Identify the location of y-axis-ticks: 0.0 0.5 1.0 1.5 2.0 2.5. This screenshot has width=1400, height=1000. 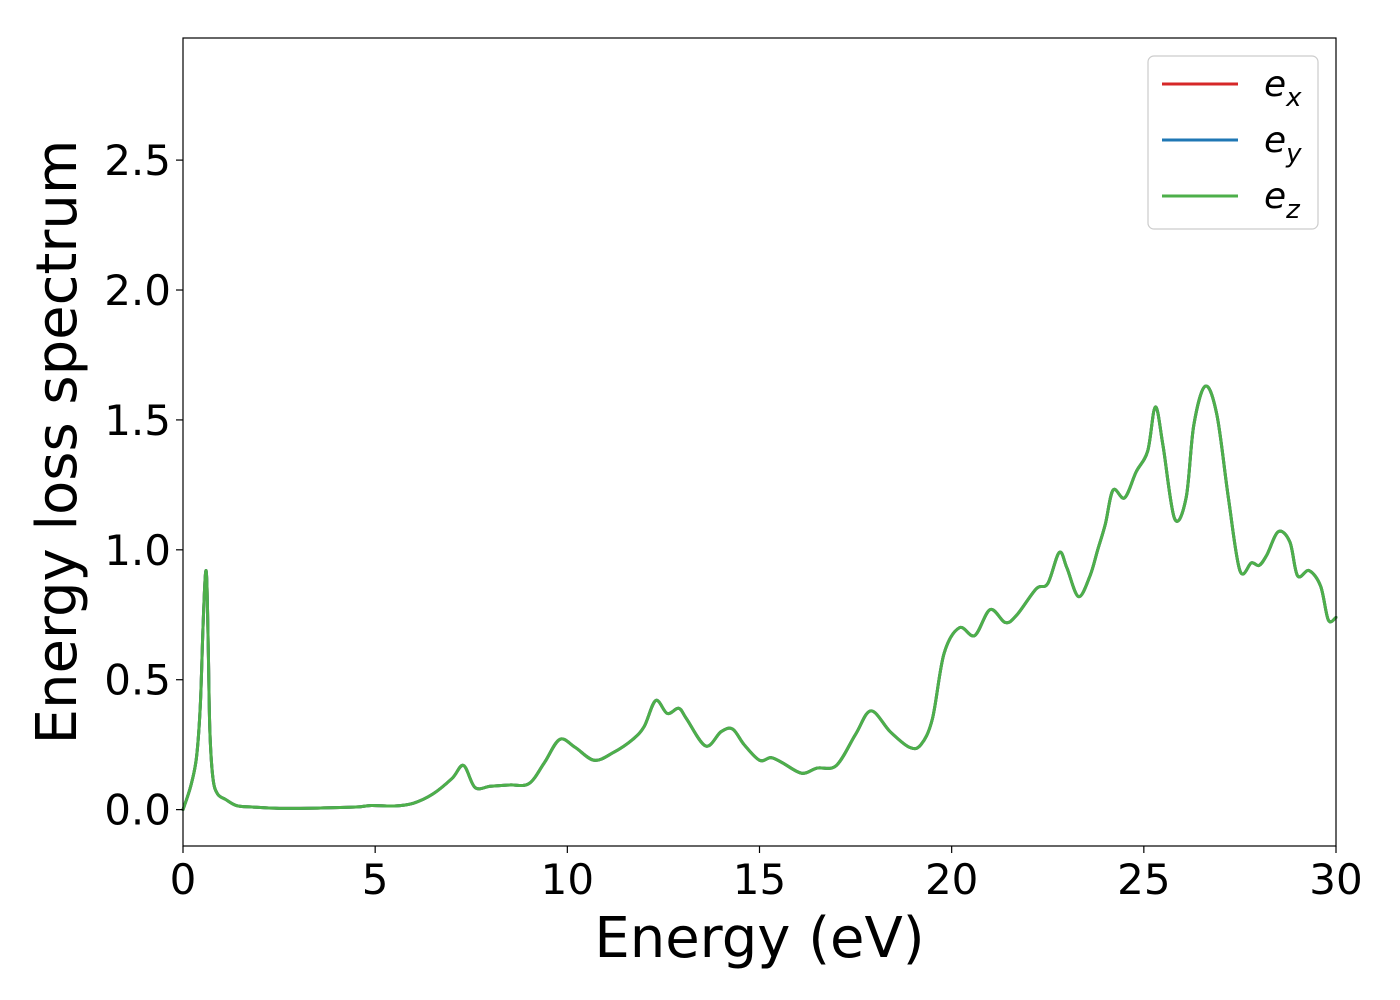
(143, 485).